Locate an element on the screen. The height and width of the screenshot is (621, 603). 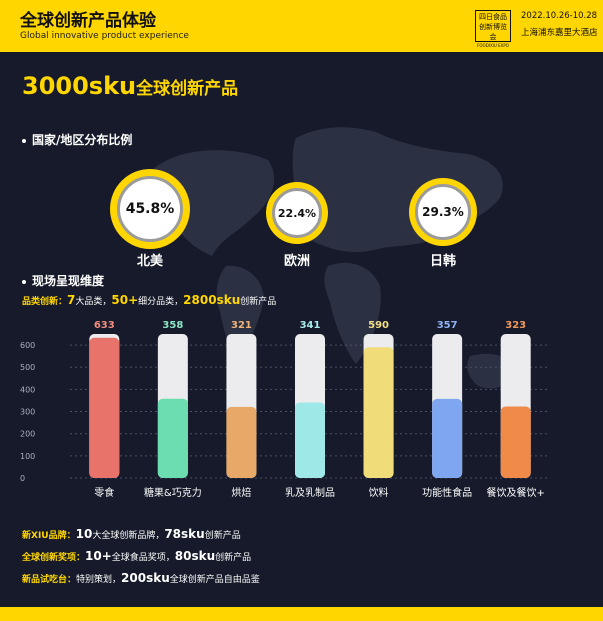
note-label: 全球创新奖项： is located at coordinates (54, 558).